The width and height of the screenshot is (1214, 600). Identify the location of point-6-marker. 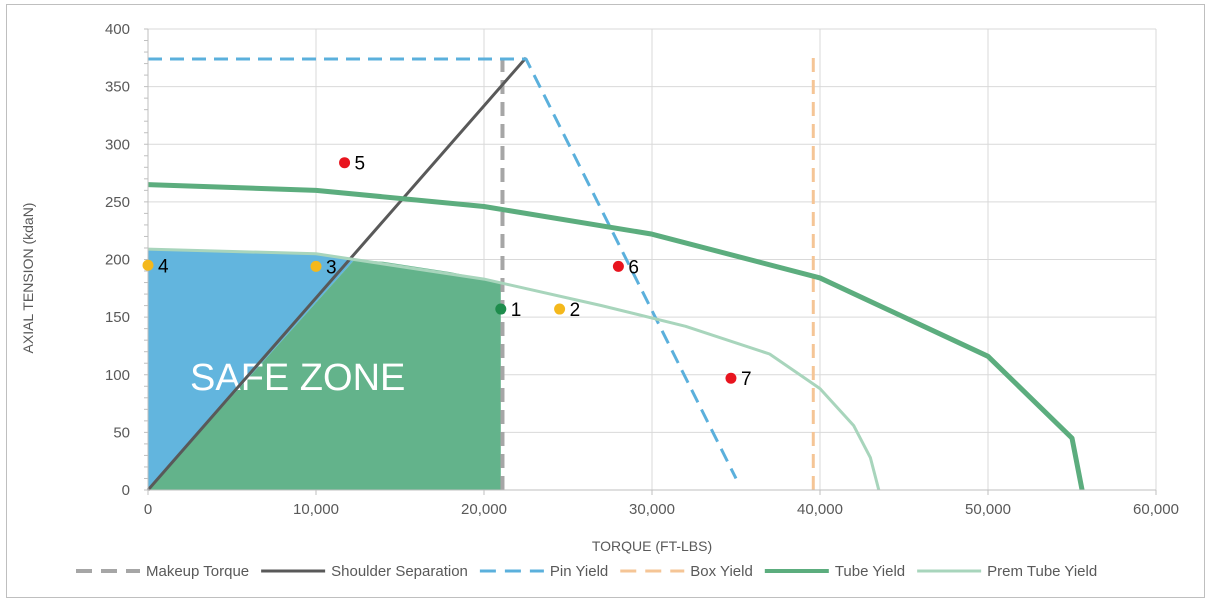
(618, 266).